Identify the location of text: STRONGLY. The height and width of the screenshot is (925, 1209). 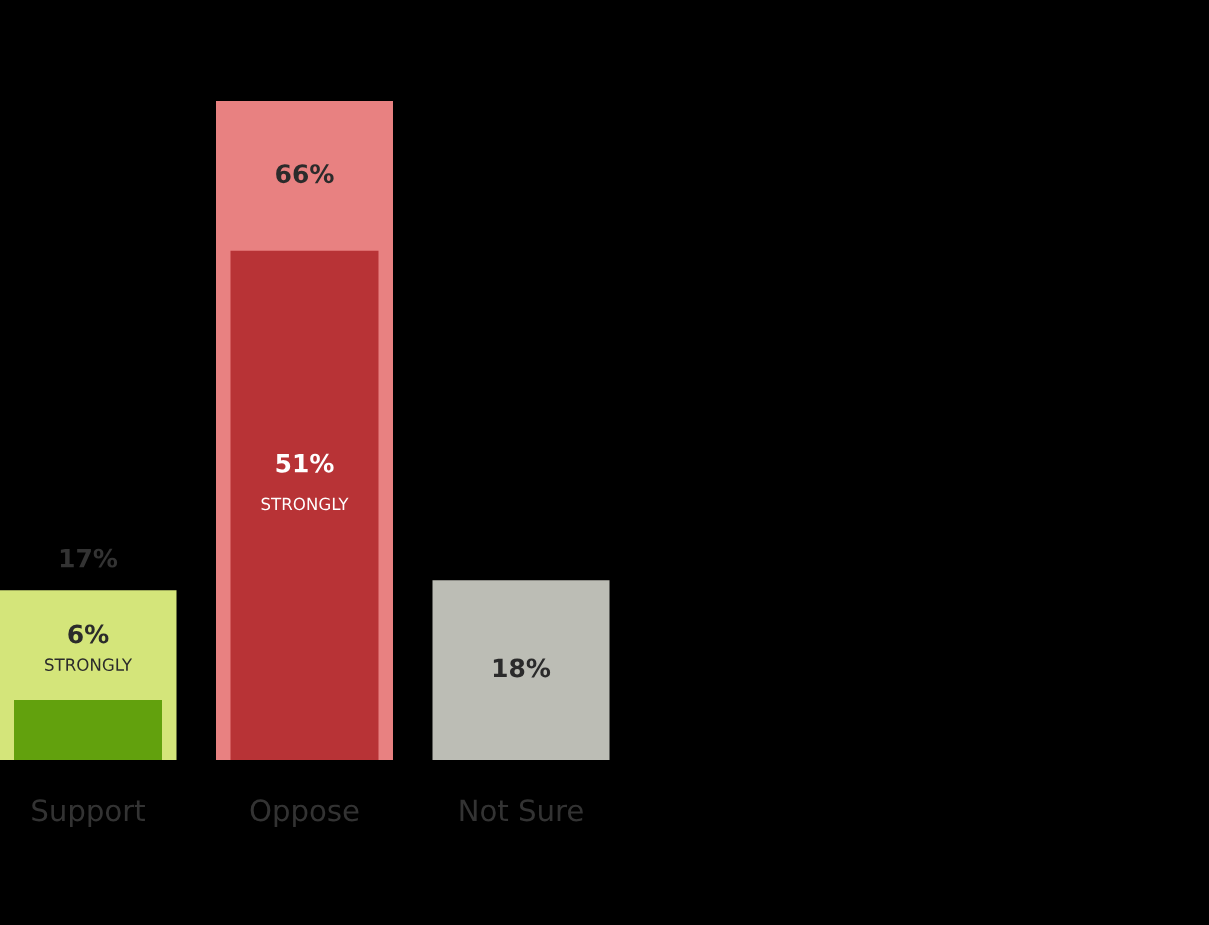
(305, 504).